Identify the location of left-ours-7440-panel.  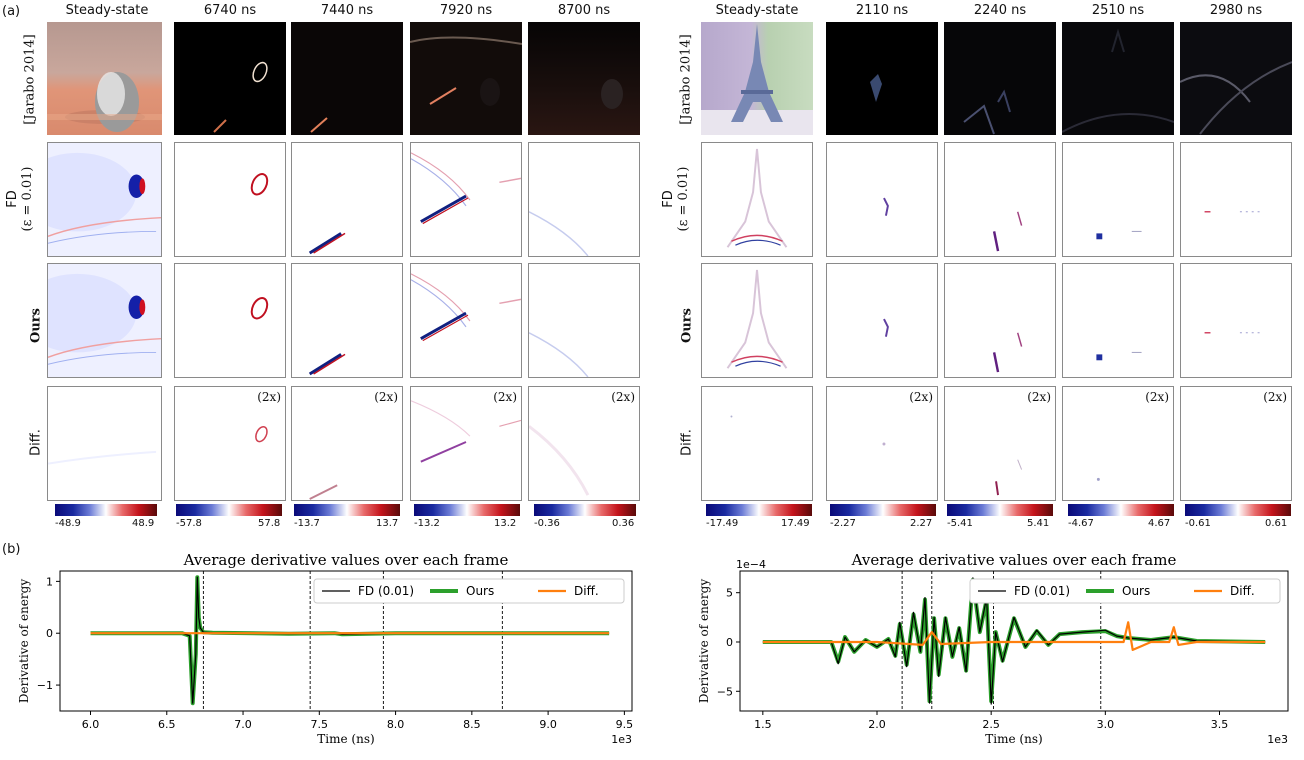
(347, 320).